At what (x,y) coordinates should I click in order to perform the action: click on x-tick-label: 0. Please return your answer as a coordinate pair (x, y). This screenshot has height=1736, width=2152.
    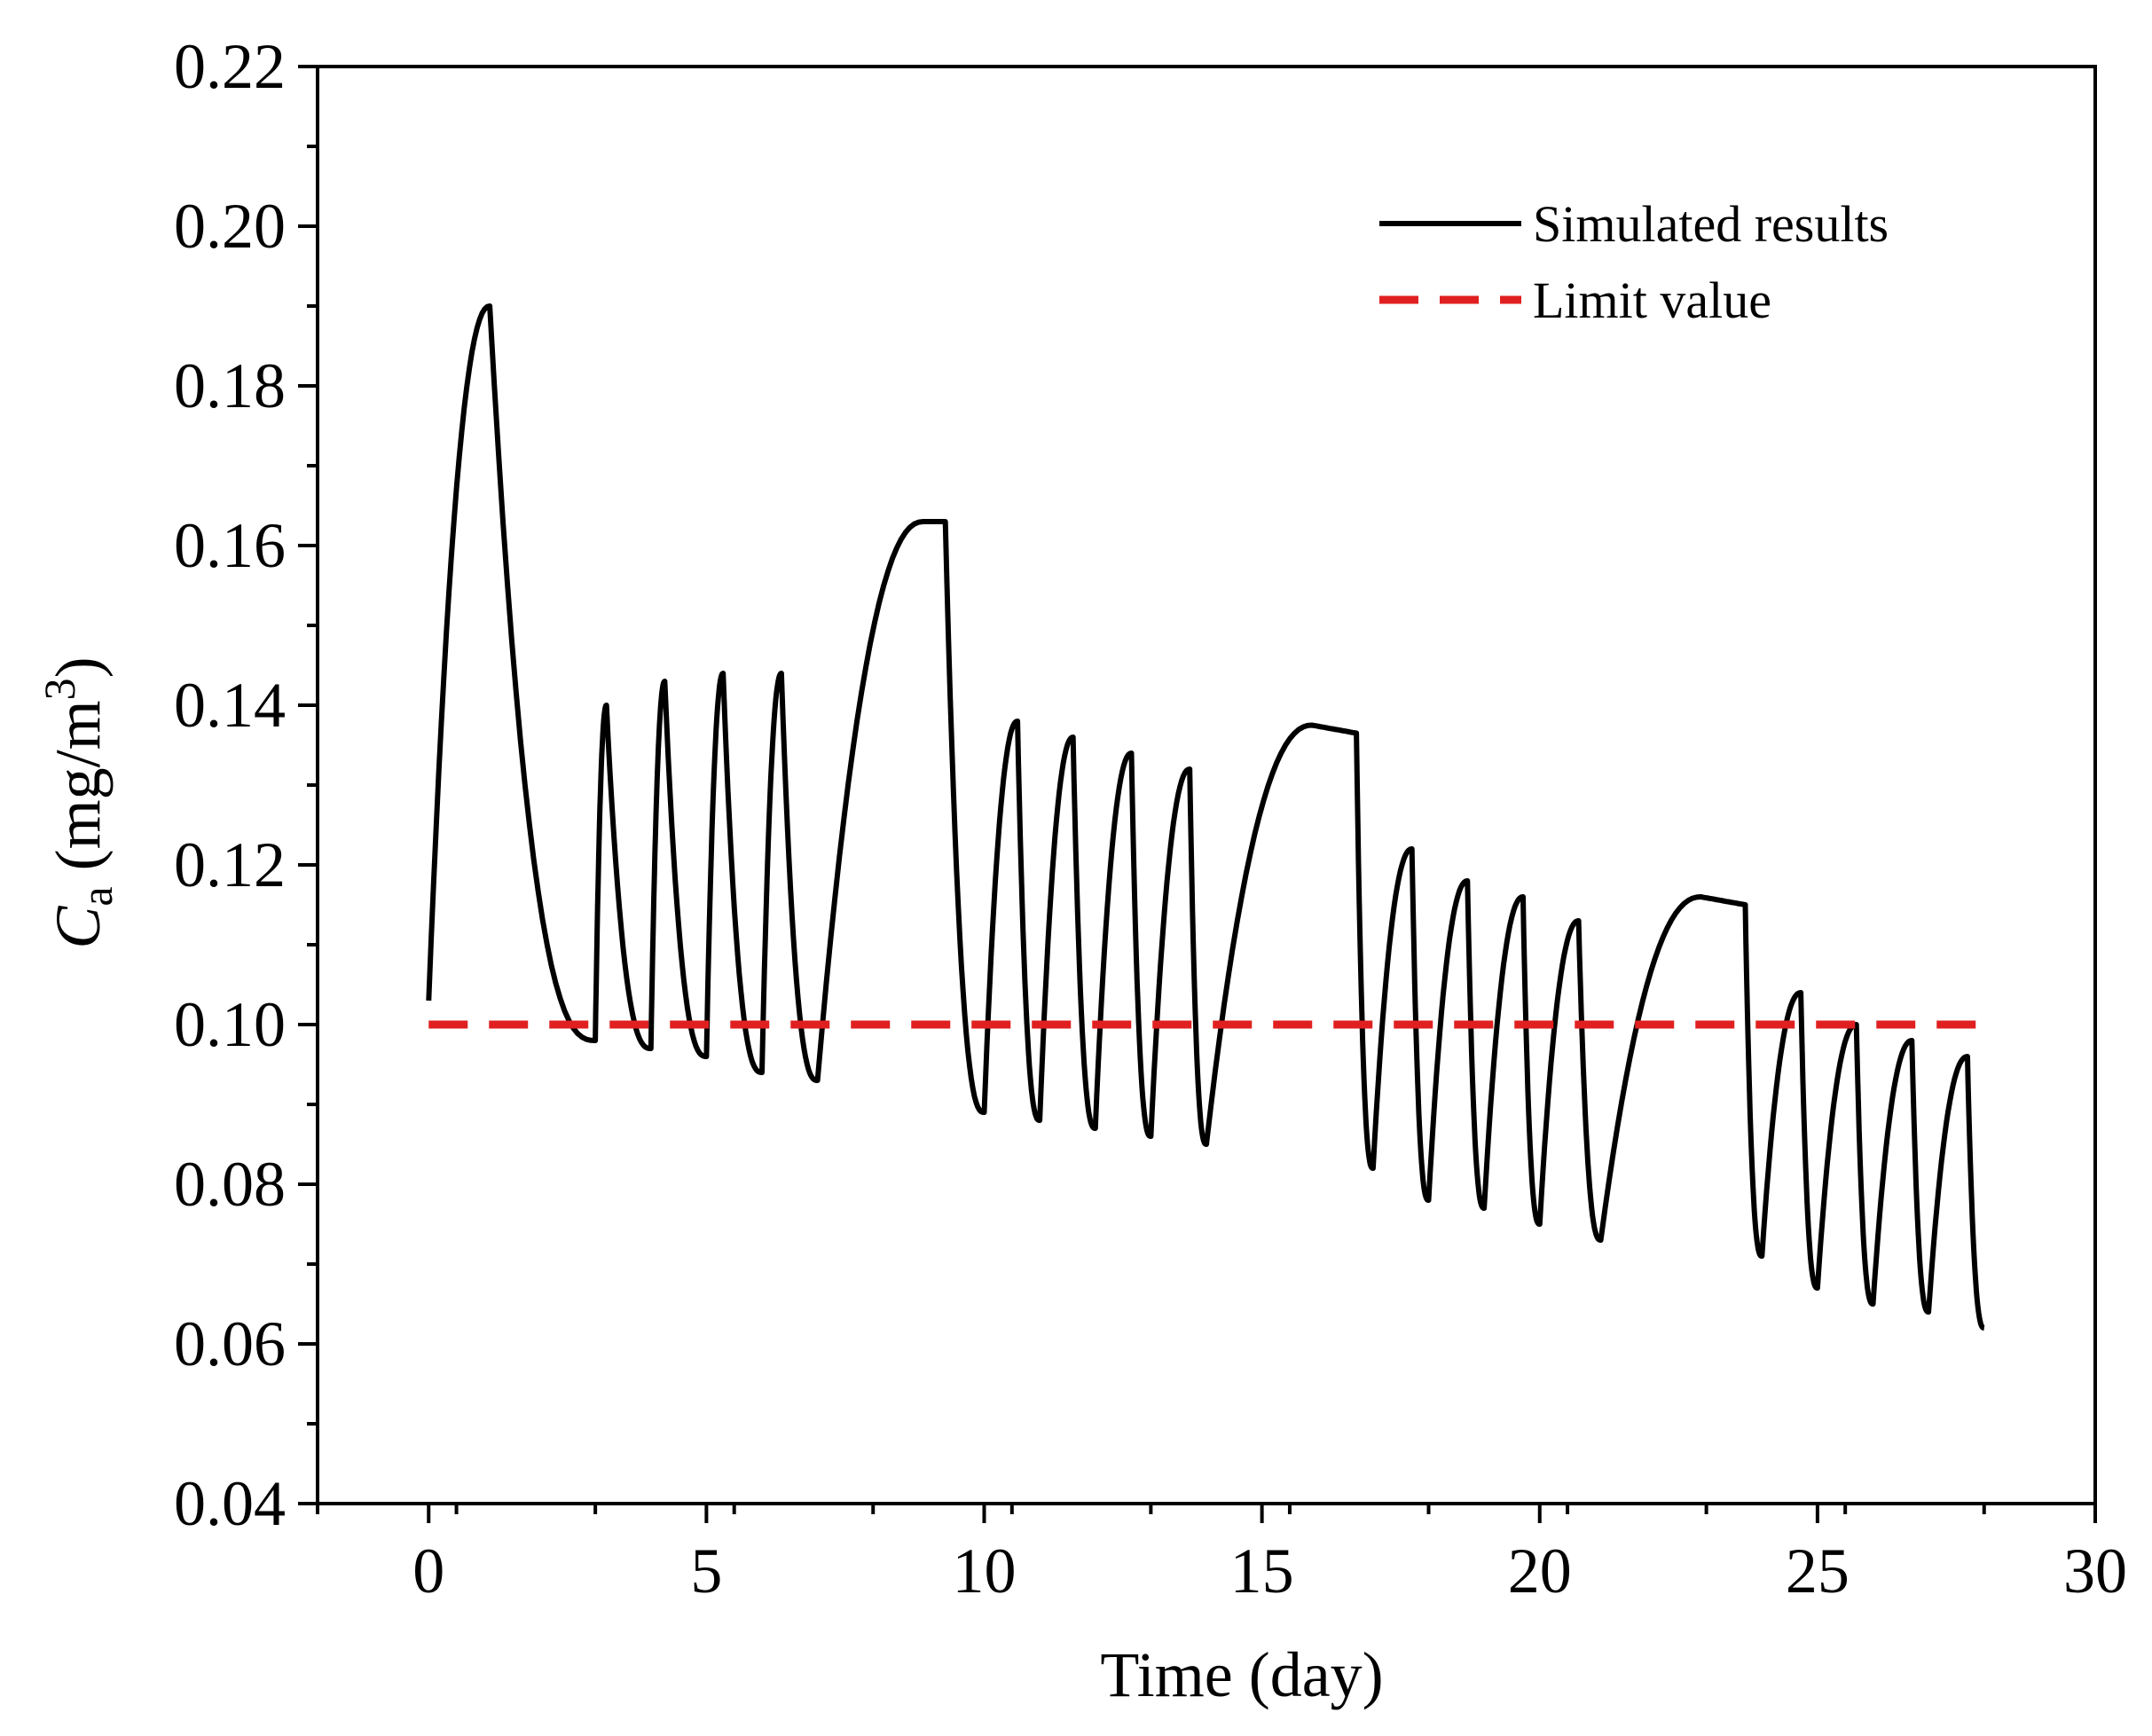
    Looking at the image, I should click on (428, 1571).